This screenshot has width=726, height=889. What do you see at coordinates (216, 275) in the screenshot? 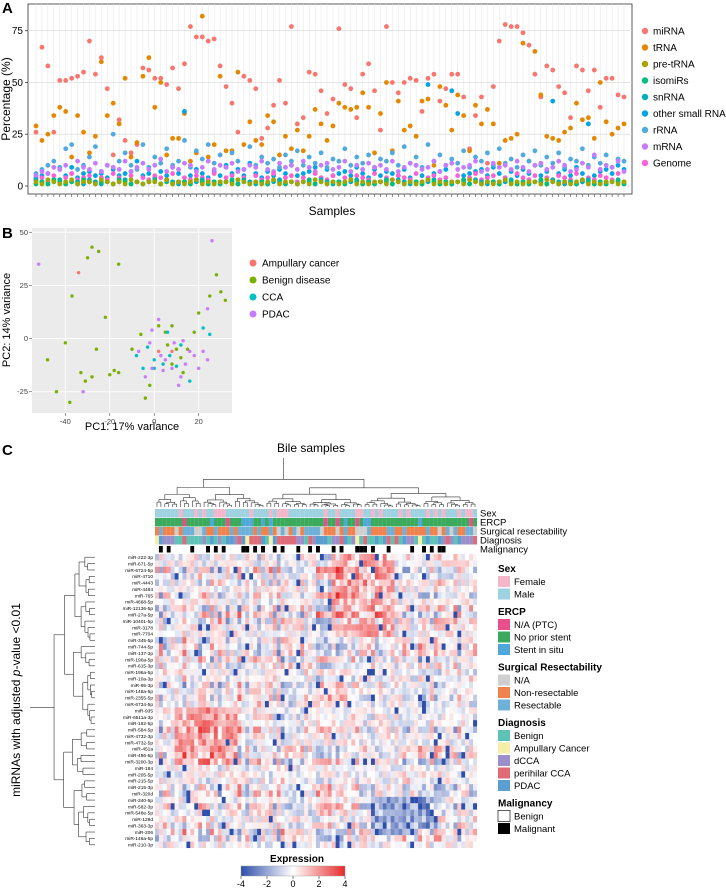
I see `pca-point-benign-disease` at bounding box center [216, 275].